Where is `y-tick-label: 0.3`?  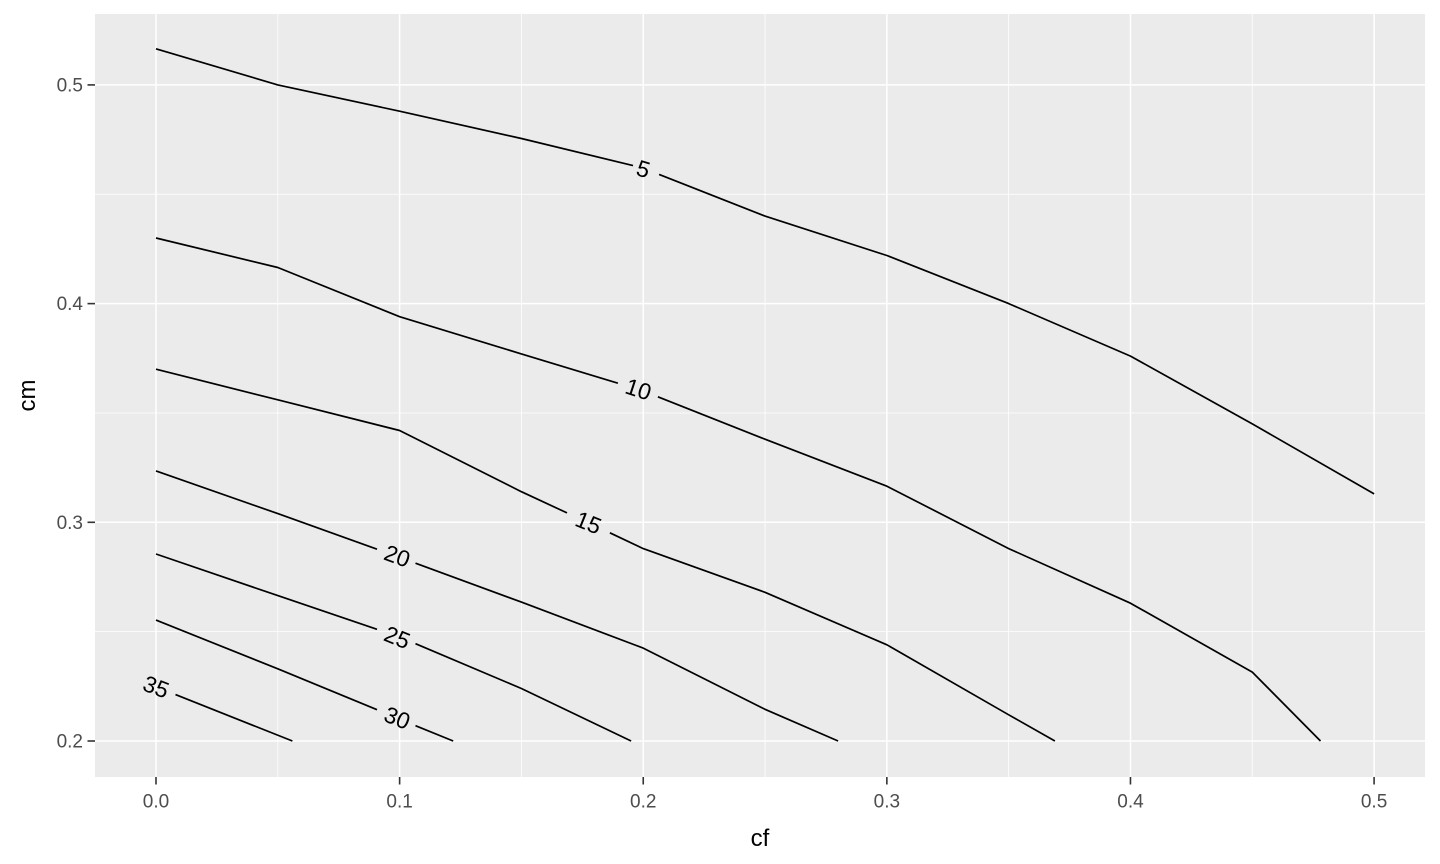 y-tick-label: 0.3 is located at coordinates (70, 523).